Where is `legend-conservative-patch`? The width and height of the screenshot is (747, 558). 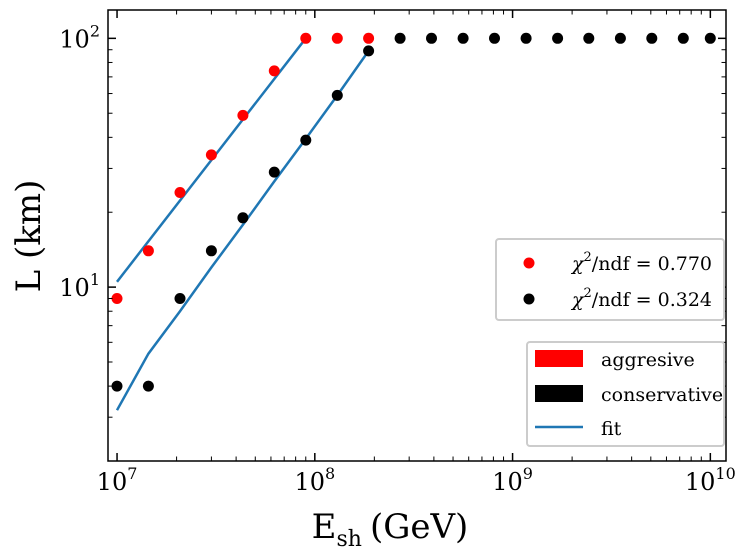
legend-conservative-patch is located at coordinates (559, 393).